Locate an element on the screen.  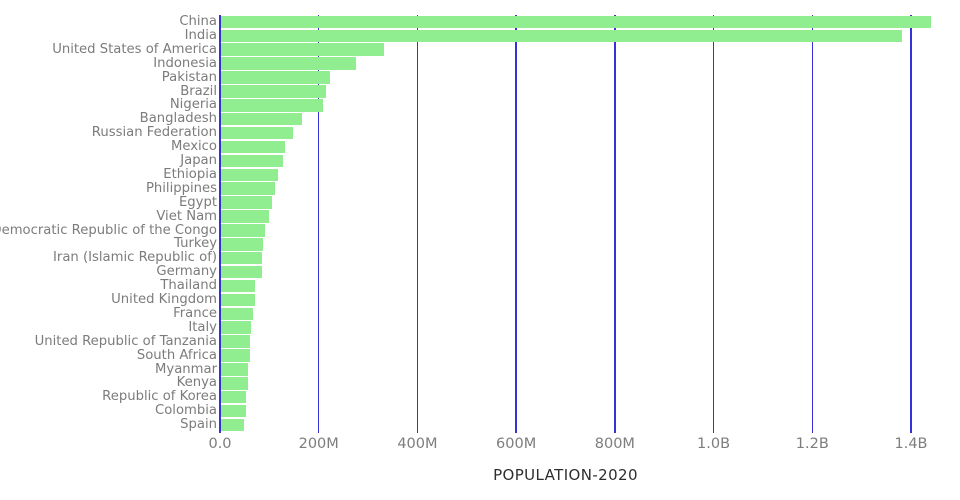
category-label: Spain is located at coordinates (198, 425).